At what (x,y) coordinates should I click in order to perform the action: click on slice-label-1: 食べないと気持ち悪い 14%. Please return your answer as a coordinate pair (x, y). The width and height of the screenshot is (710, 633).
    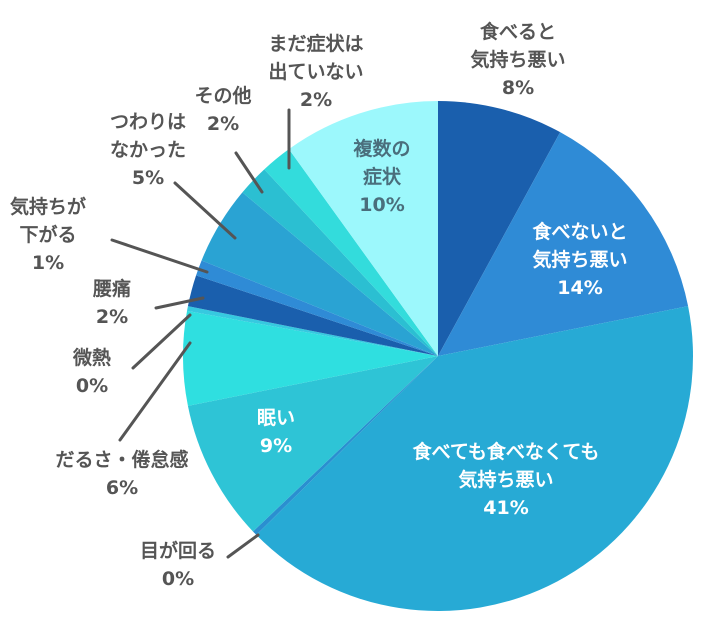
    Looking at the image, I should click on (579, 259).